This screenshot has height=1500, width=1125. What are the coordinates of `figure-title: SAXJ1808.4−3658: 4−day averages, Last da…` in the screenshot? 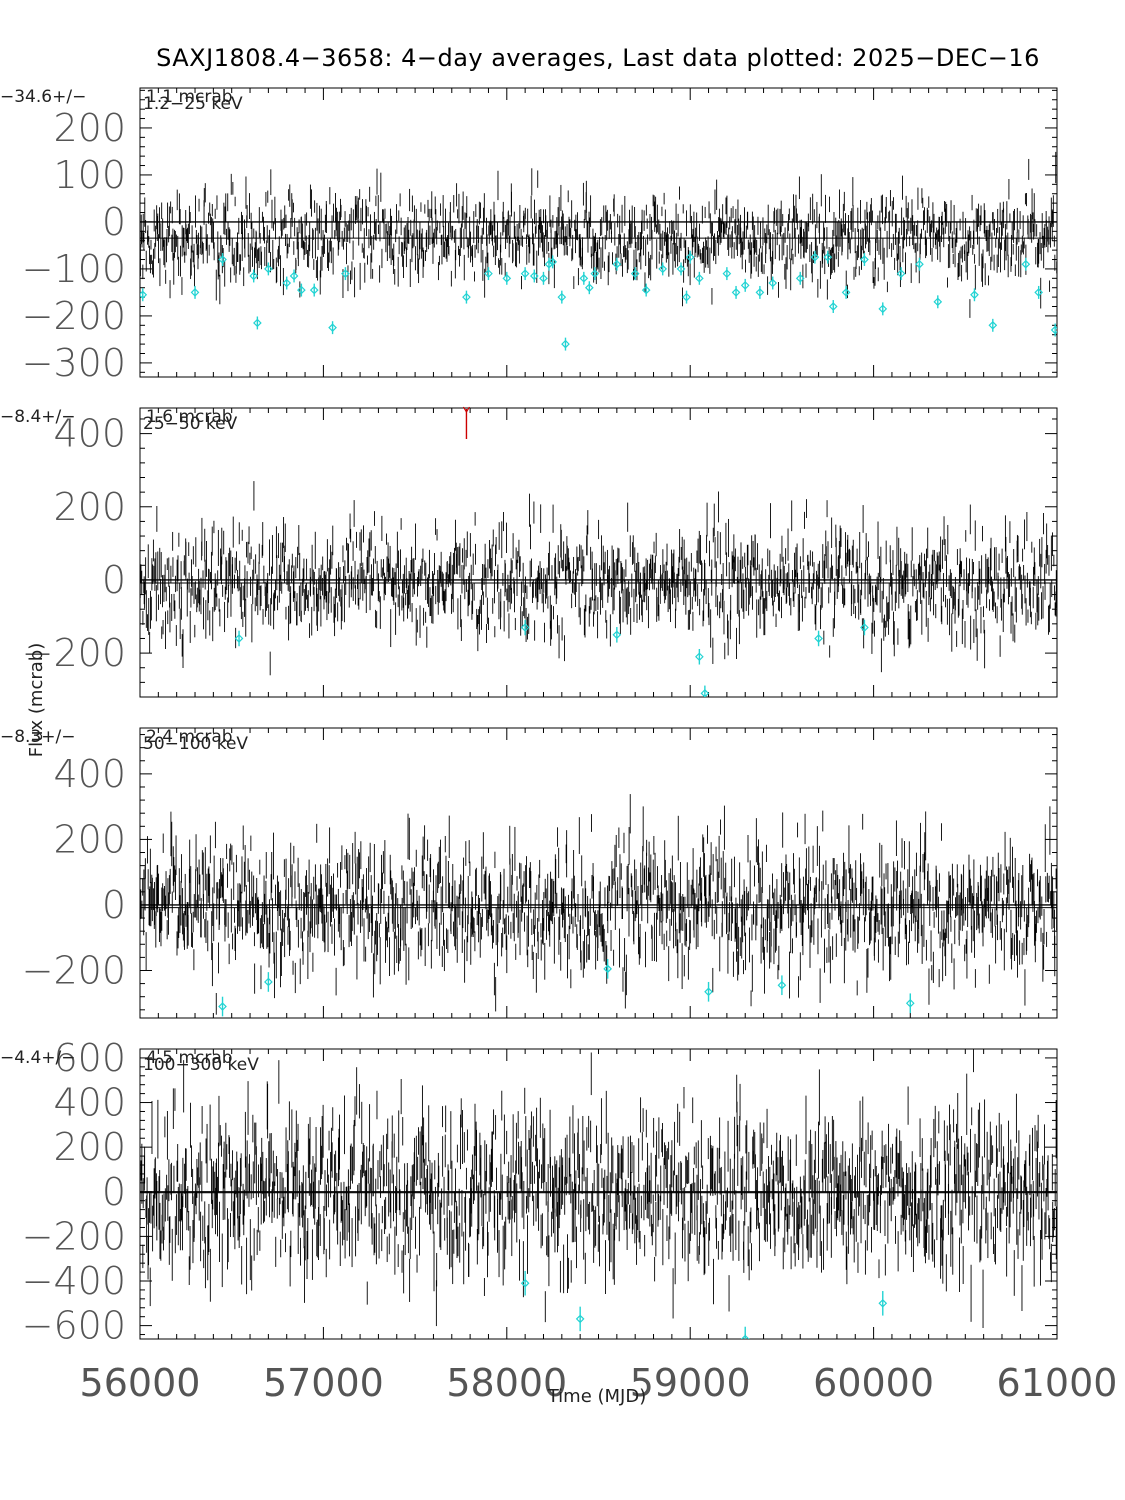 It's located at (598, 58).